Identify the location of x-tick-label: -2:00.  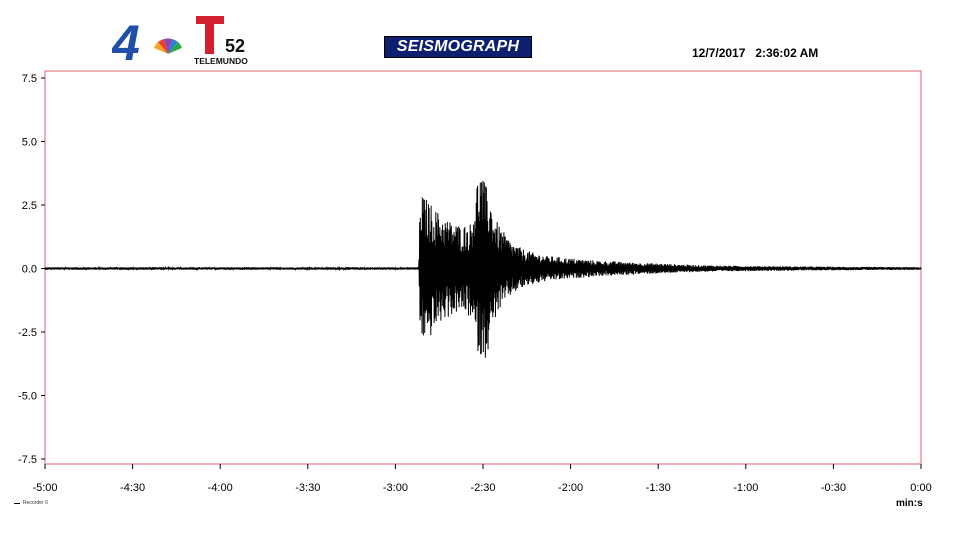
(570, 488).